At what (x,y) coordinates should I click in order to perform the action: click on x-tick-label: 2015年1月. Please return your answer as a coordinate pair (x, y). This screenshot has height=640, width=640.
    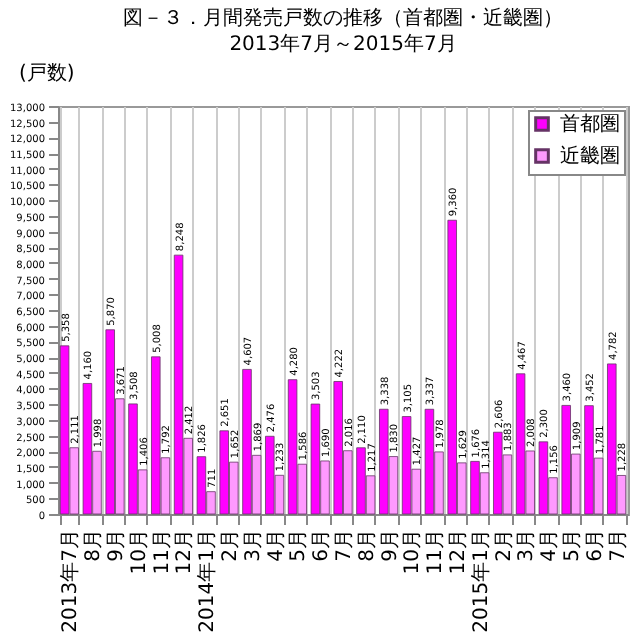
    Looking at the image, I should click on (480, 581).